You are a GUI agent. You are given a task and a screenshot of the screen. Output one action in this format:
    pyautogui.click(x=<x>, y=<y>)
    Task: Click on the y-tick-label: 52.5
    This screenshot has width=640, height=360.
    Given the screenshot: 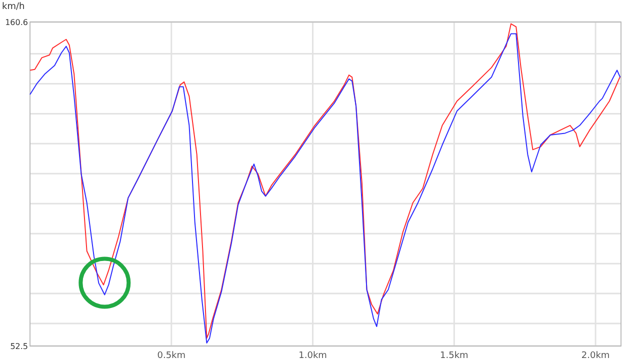 What is the action you would take?
    pyautogui.click(x=19, y=346)
    